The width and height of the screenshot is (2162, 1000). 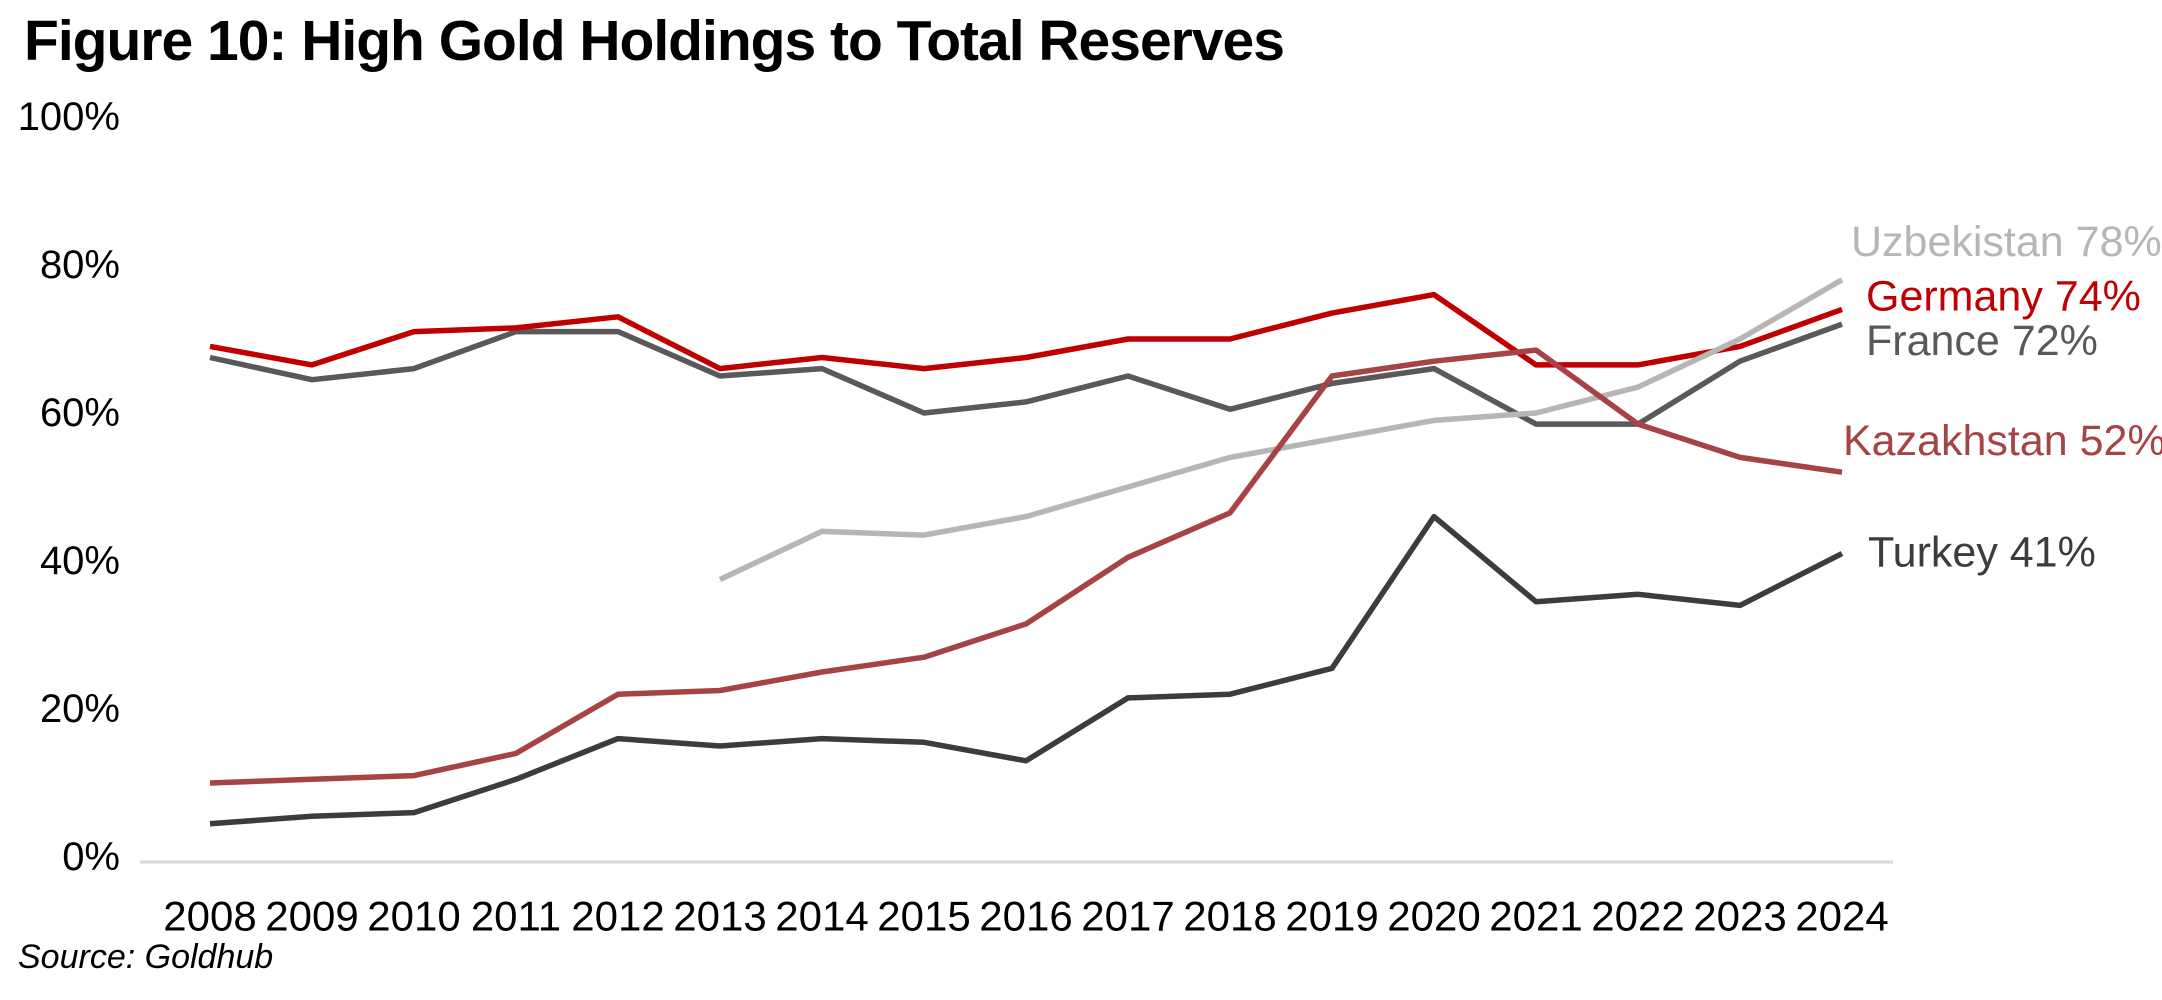 What do you see at coordinates (1229, 916) in the screenshot?
I see `x-axis-tick-label: 2018` at bounding box center [1229, 916].